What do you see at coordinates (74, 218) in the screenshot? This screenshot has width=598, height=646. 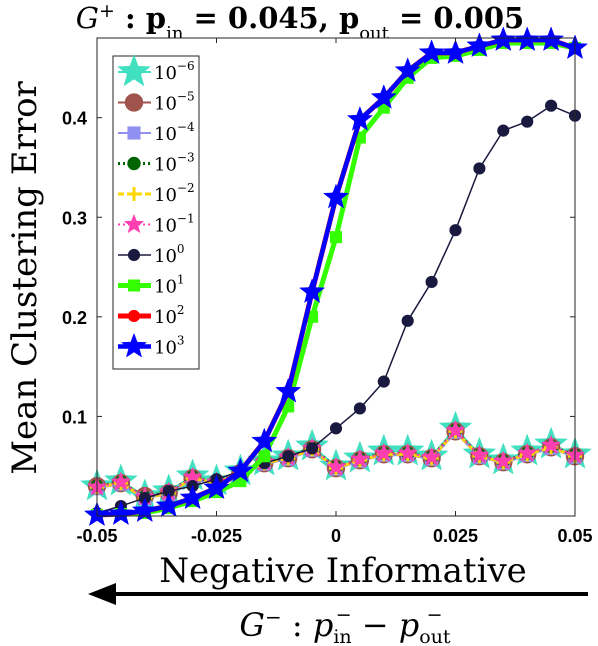 I see `y-tick-label: 0.3` at bounding box center [74, 218].